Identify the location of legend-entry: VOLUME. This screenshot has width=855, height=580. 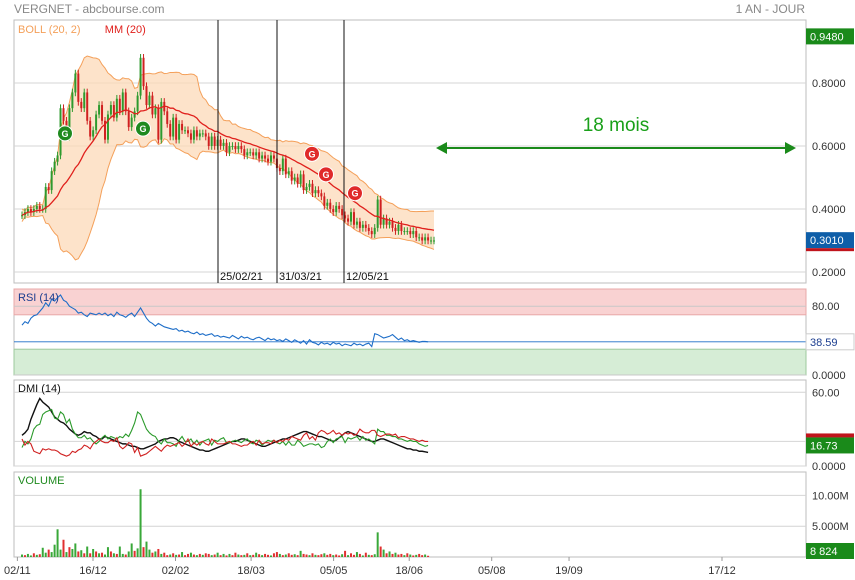
(41, 481).